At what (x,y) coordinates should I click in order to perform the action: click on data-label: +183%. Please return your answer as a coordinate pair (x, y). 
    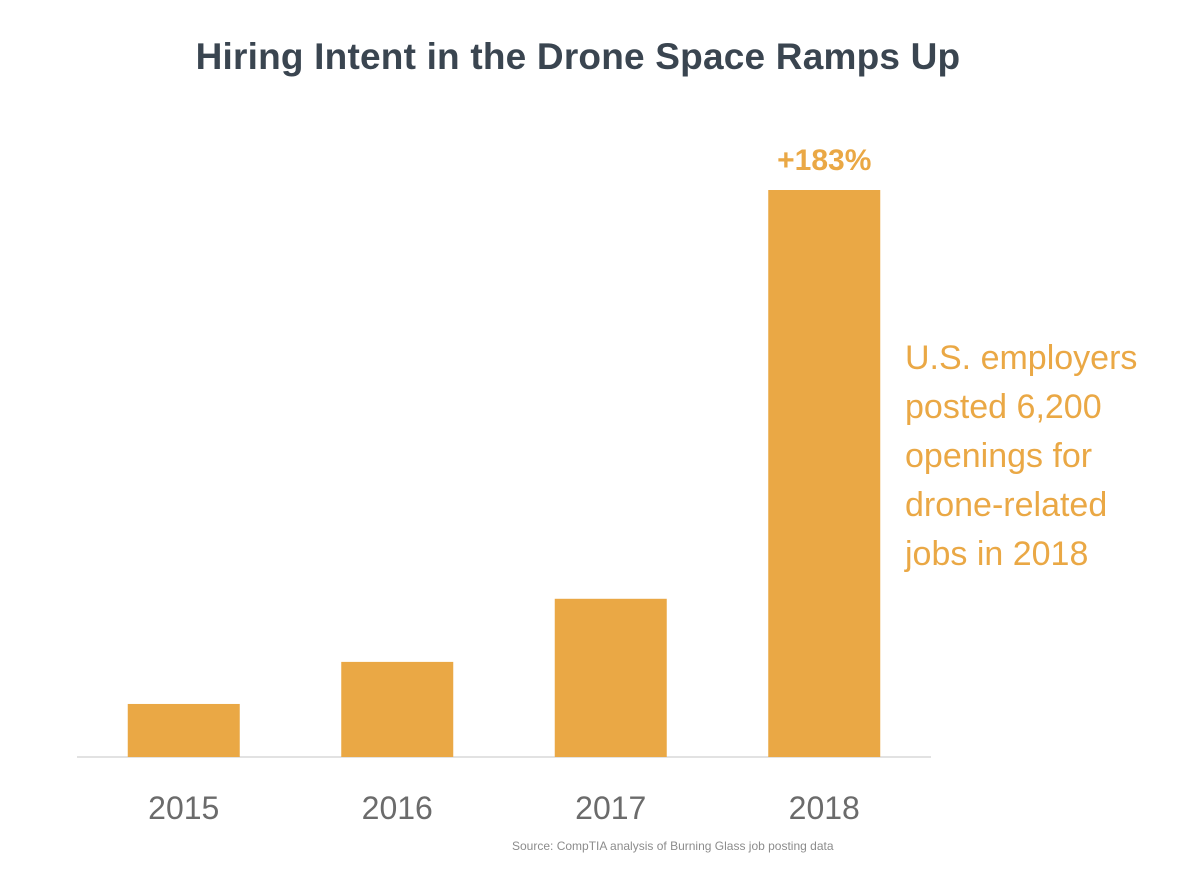
    Looking at the image, I should click on (824, 160).